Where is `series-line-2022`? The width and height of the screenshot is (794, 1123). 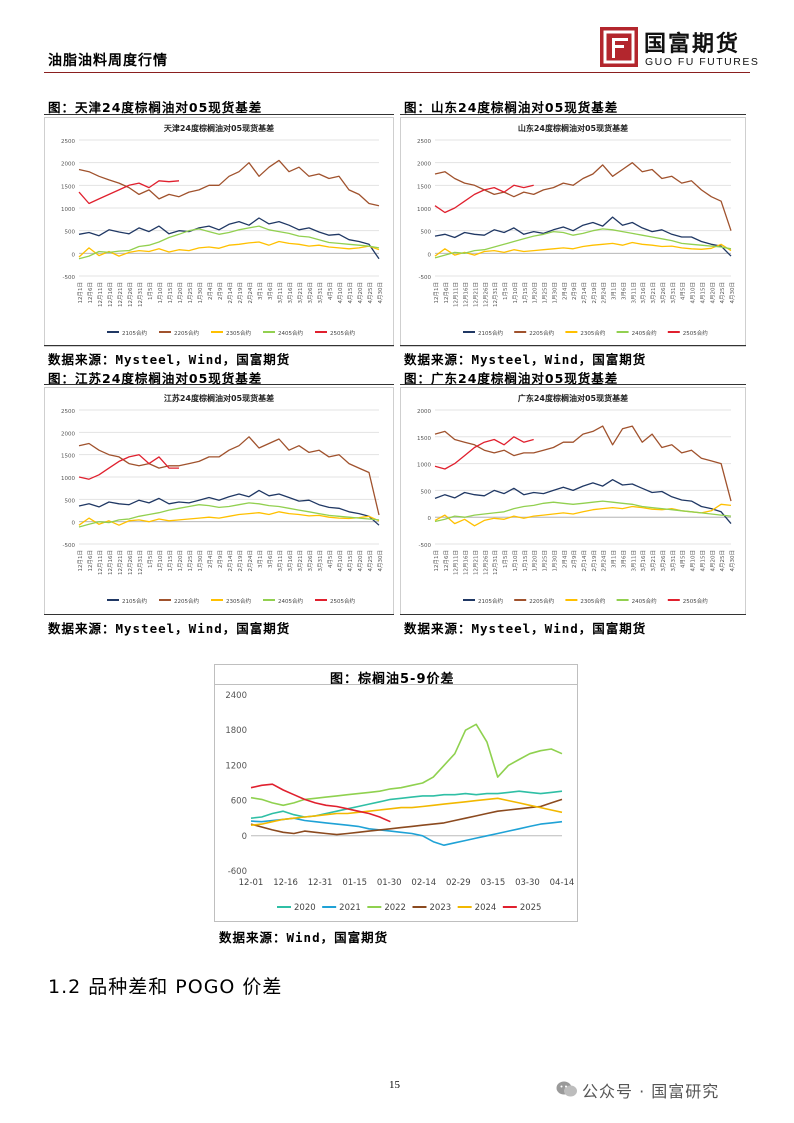 series-line-2022 is located at coordinates (406, 765).